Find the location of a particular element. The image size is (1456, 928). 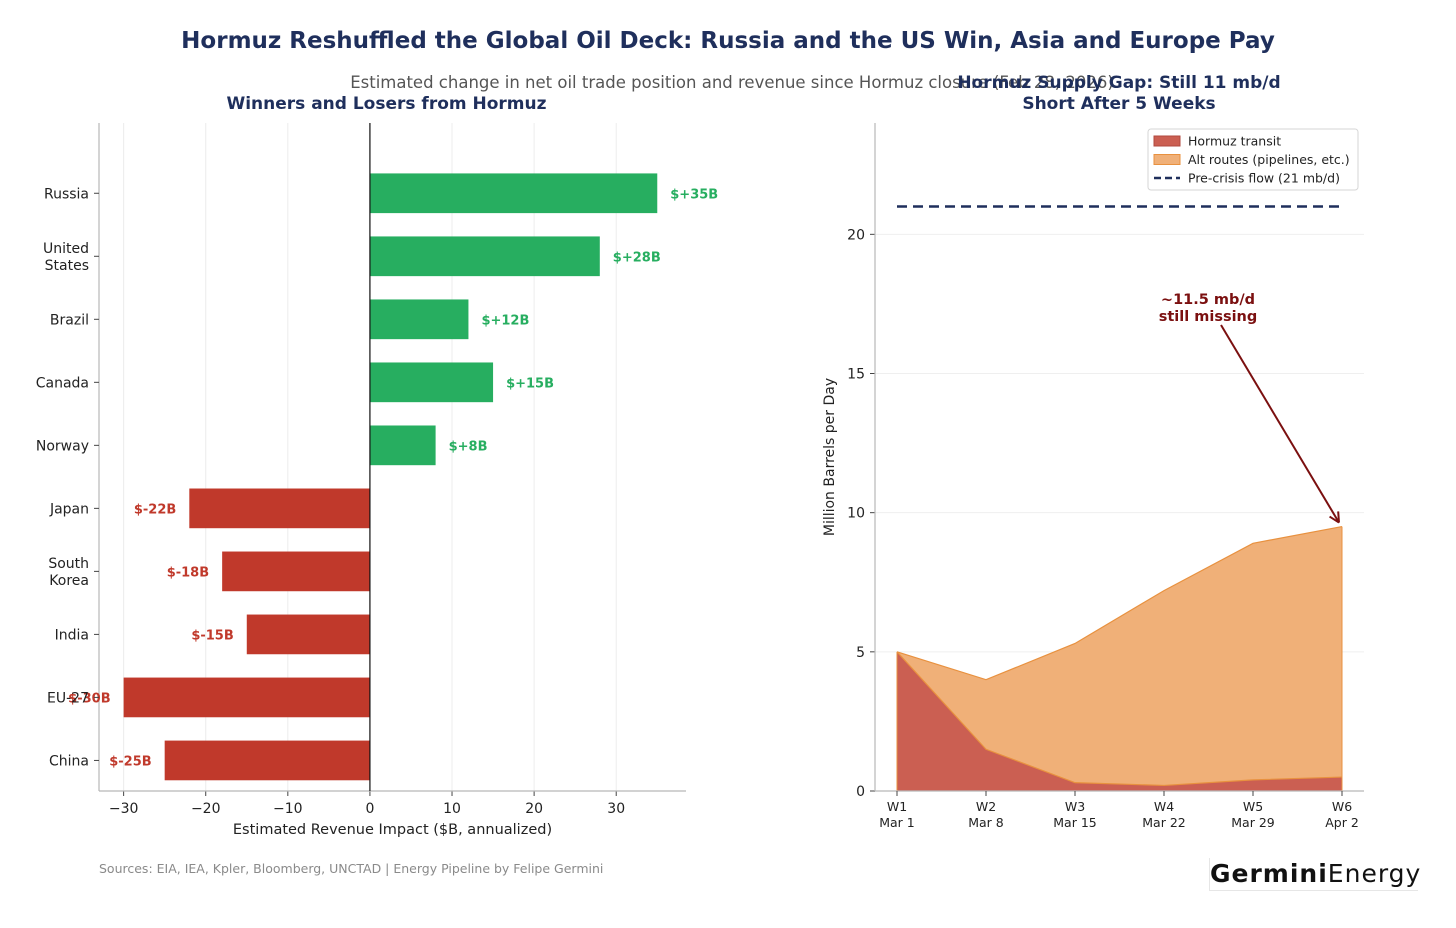

right-chart-title-line: Hormuz Supply Gap: Still 11 mb/d is located at coordinates (1118, 83).